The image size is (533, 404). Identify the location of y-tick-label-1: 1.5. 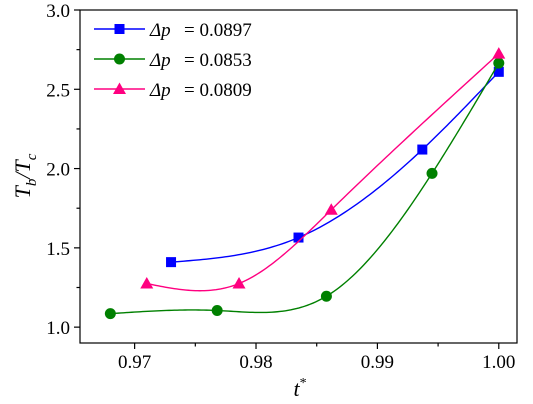
(58, 249).